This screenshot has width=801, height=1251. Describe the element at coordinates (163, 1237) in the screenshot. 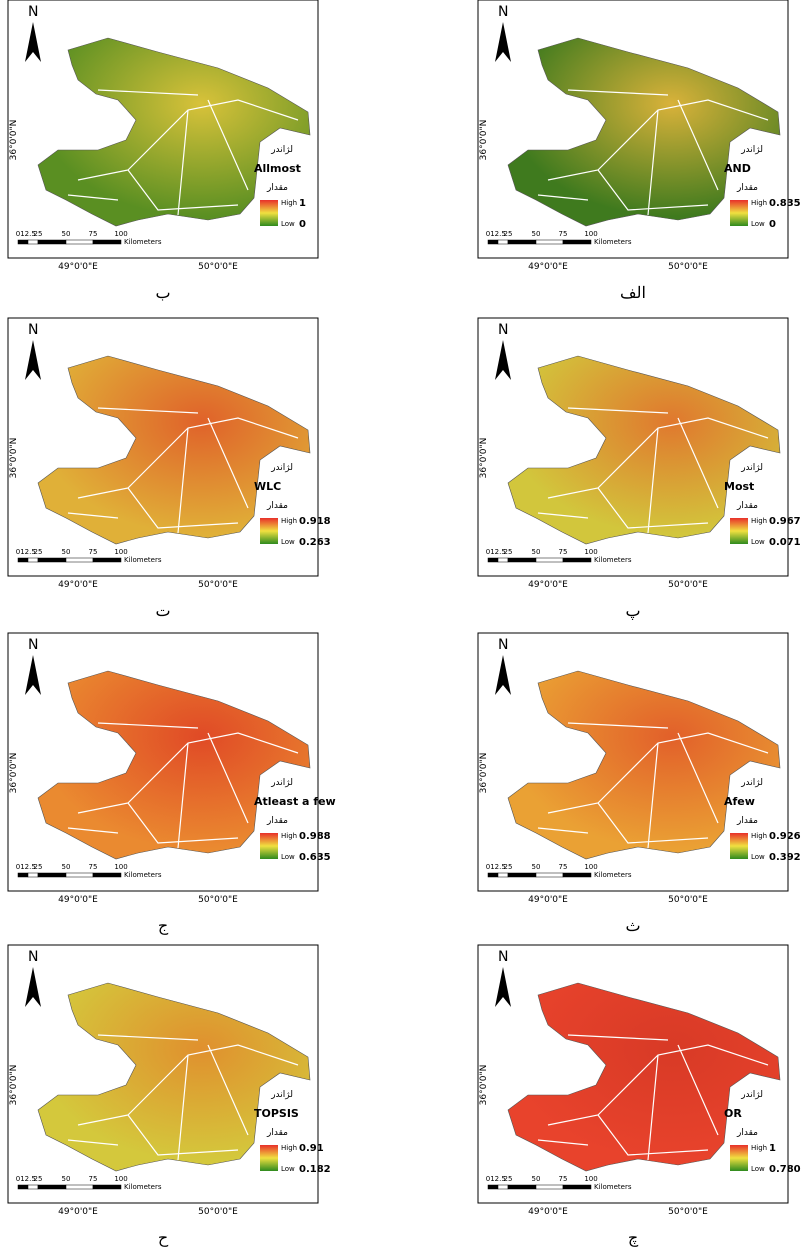

I see `panel-caption: ح` at that location.